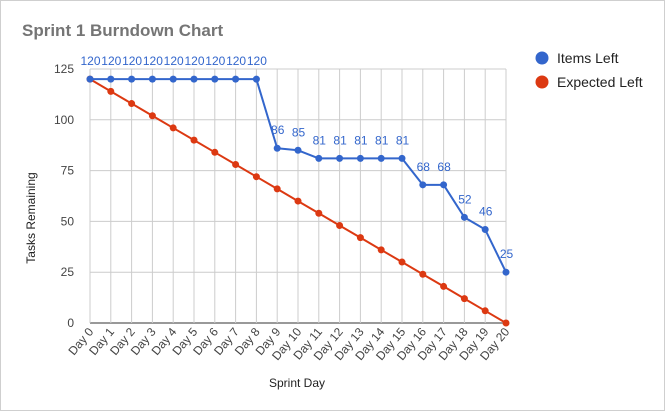 The image size is (665, 415). What do you see at coordinates (70, 323) in the screenshot?
I see `y-tick-label: 0` at bounding box center [70, 323].